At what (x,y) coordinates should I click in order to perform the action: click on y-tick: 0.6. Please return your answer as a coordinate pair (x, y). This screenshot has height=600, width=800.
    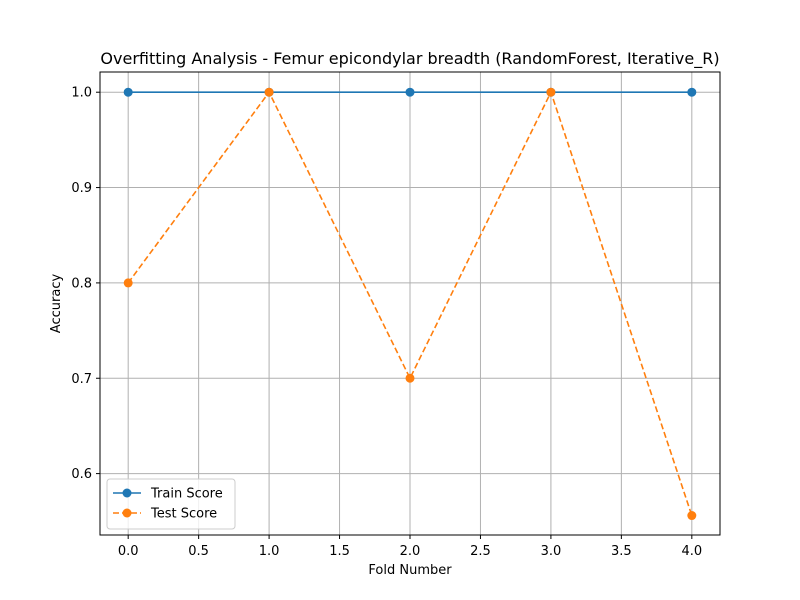
    Looking at the image, I should click on (85, 474).